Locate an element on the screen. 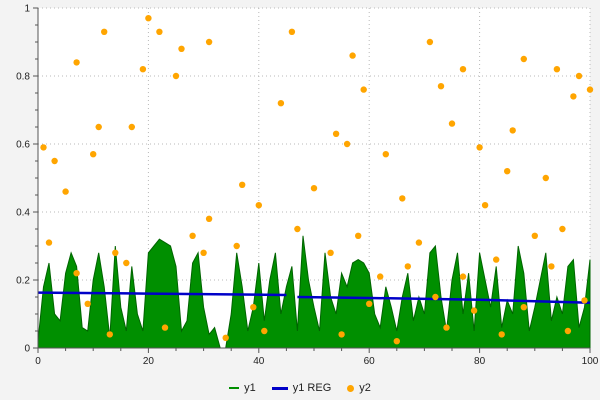 The width and height of the screenshot is (600, 400). y-tick-label: 0.4 is located at coordinates (23, 213).